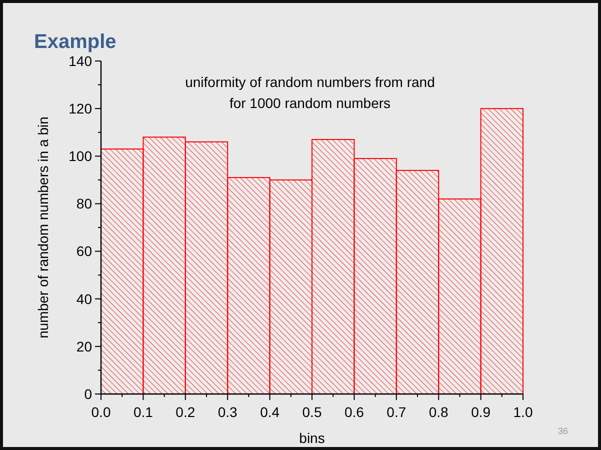  What do you see at coordinates (84, 204) in the screenshot?
I see `y-tick-label: 80` at bounding box center [84, 204].